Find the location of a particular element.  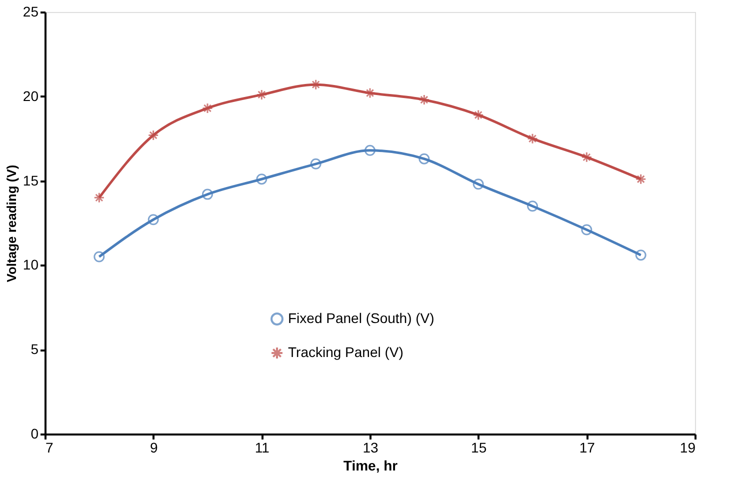

x-tick-label: 15 is located at coordinates (479, 448).